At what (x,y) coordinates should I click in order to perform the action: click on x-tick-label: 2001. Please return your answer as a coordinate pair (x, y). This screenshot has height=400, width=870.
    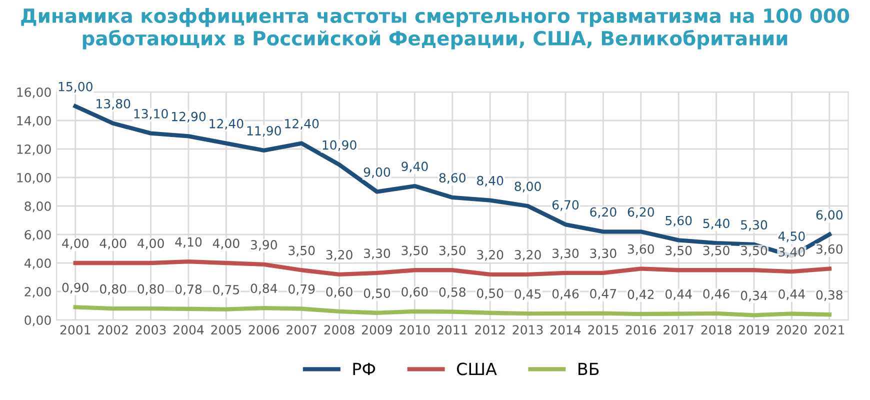
    Looking at the image, I should click on (75, 330).